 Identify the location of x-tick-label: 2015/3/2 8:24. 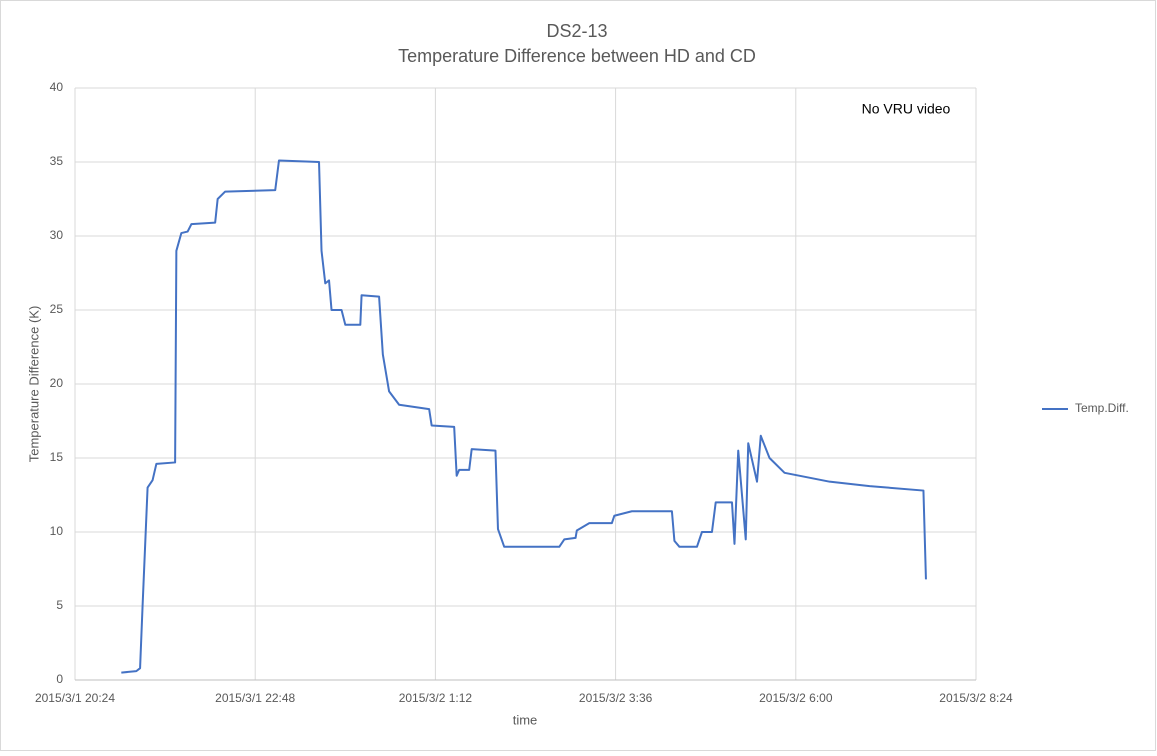
(976, 698).